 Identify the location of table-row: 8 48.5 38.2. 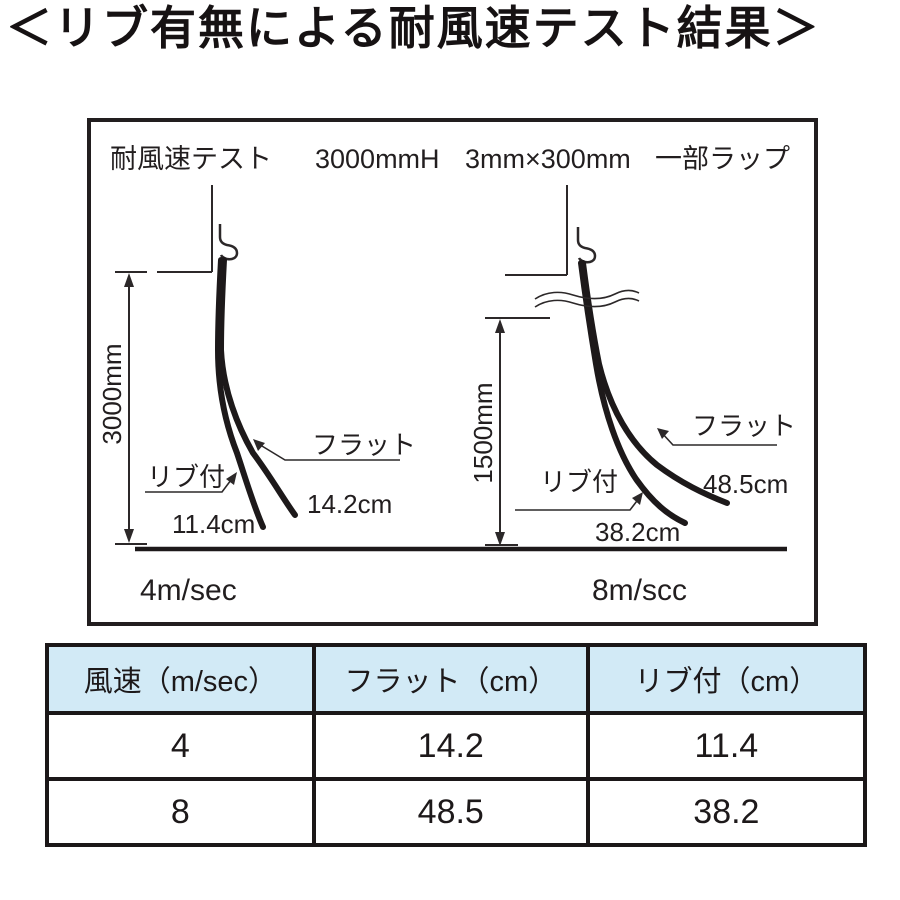
(456, 812).